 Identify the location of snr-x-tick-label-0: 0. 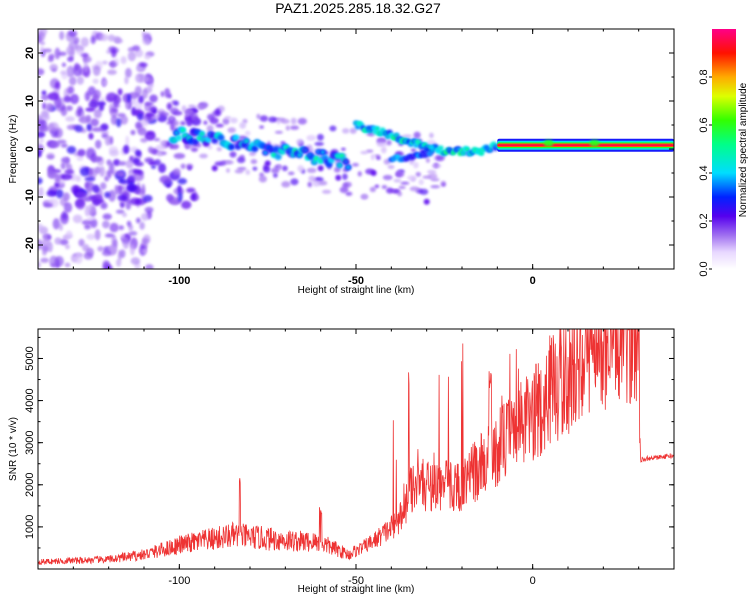
(533, 581).